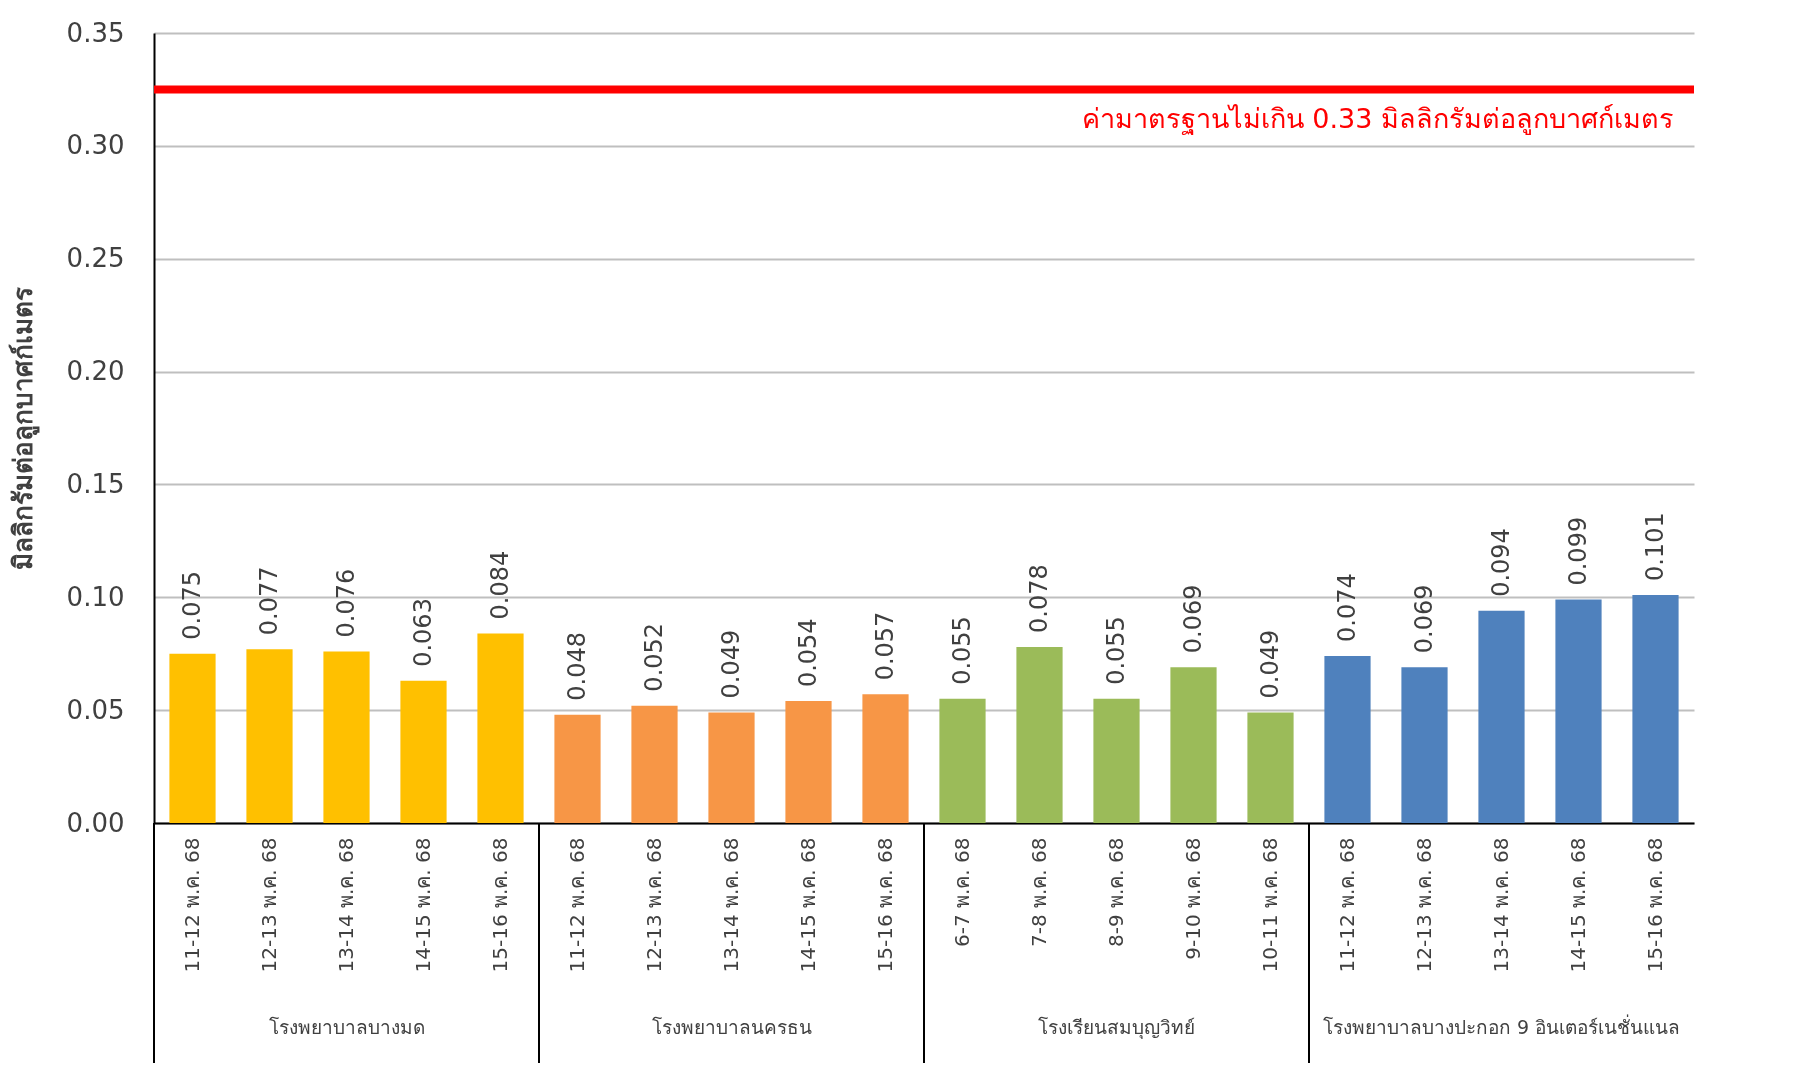 The width and height of the screenshot is (1803, 1084). I want to click on data-label: 0.077, so click(268, 601).